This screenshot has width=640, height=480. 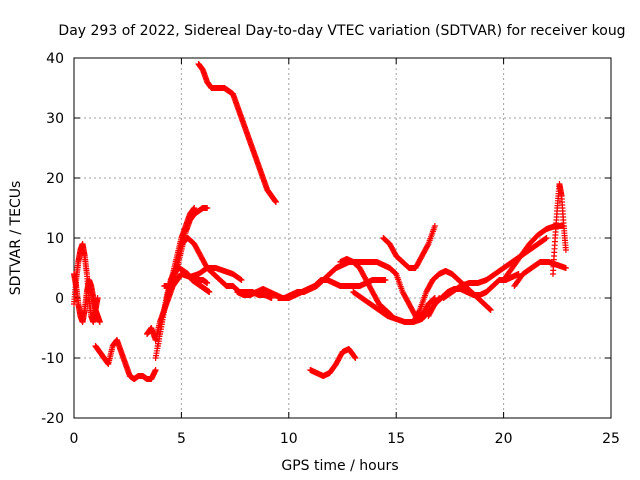 What do you see at coordinates (504, 439) in the screenshot?
I see `x-tick-label: 20` at bounding box center [504, 439].